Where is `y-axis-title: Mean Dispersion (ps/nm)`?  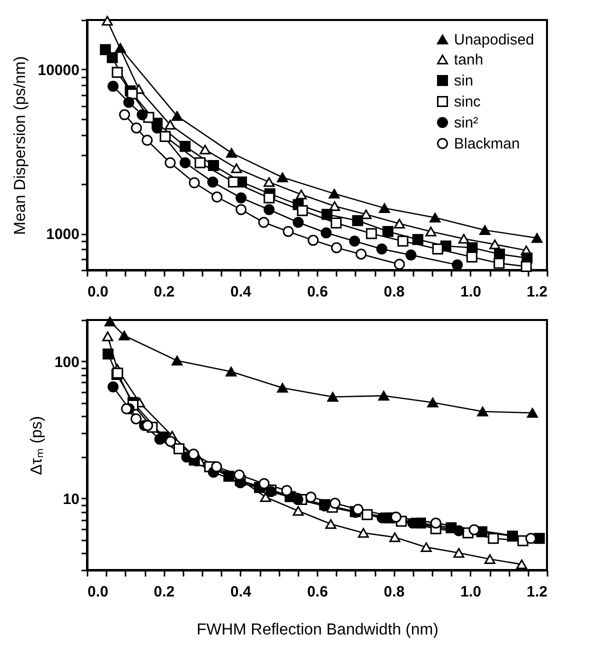 y-axis-title: Mean Dispersion (ps/nm) is located at coordinates (20, 145).